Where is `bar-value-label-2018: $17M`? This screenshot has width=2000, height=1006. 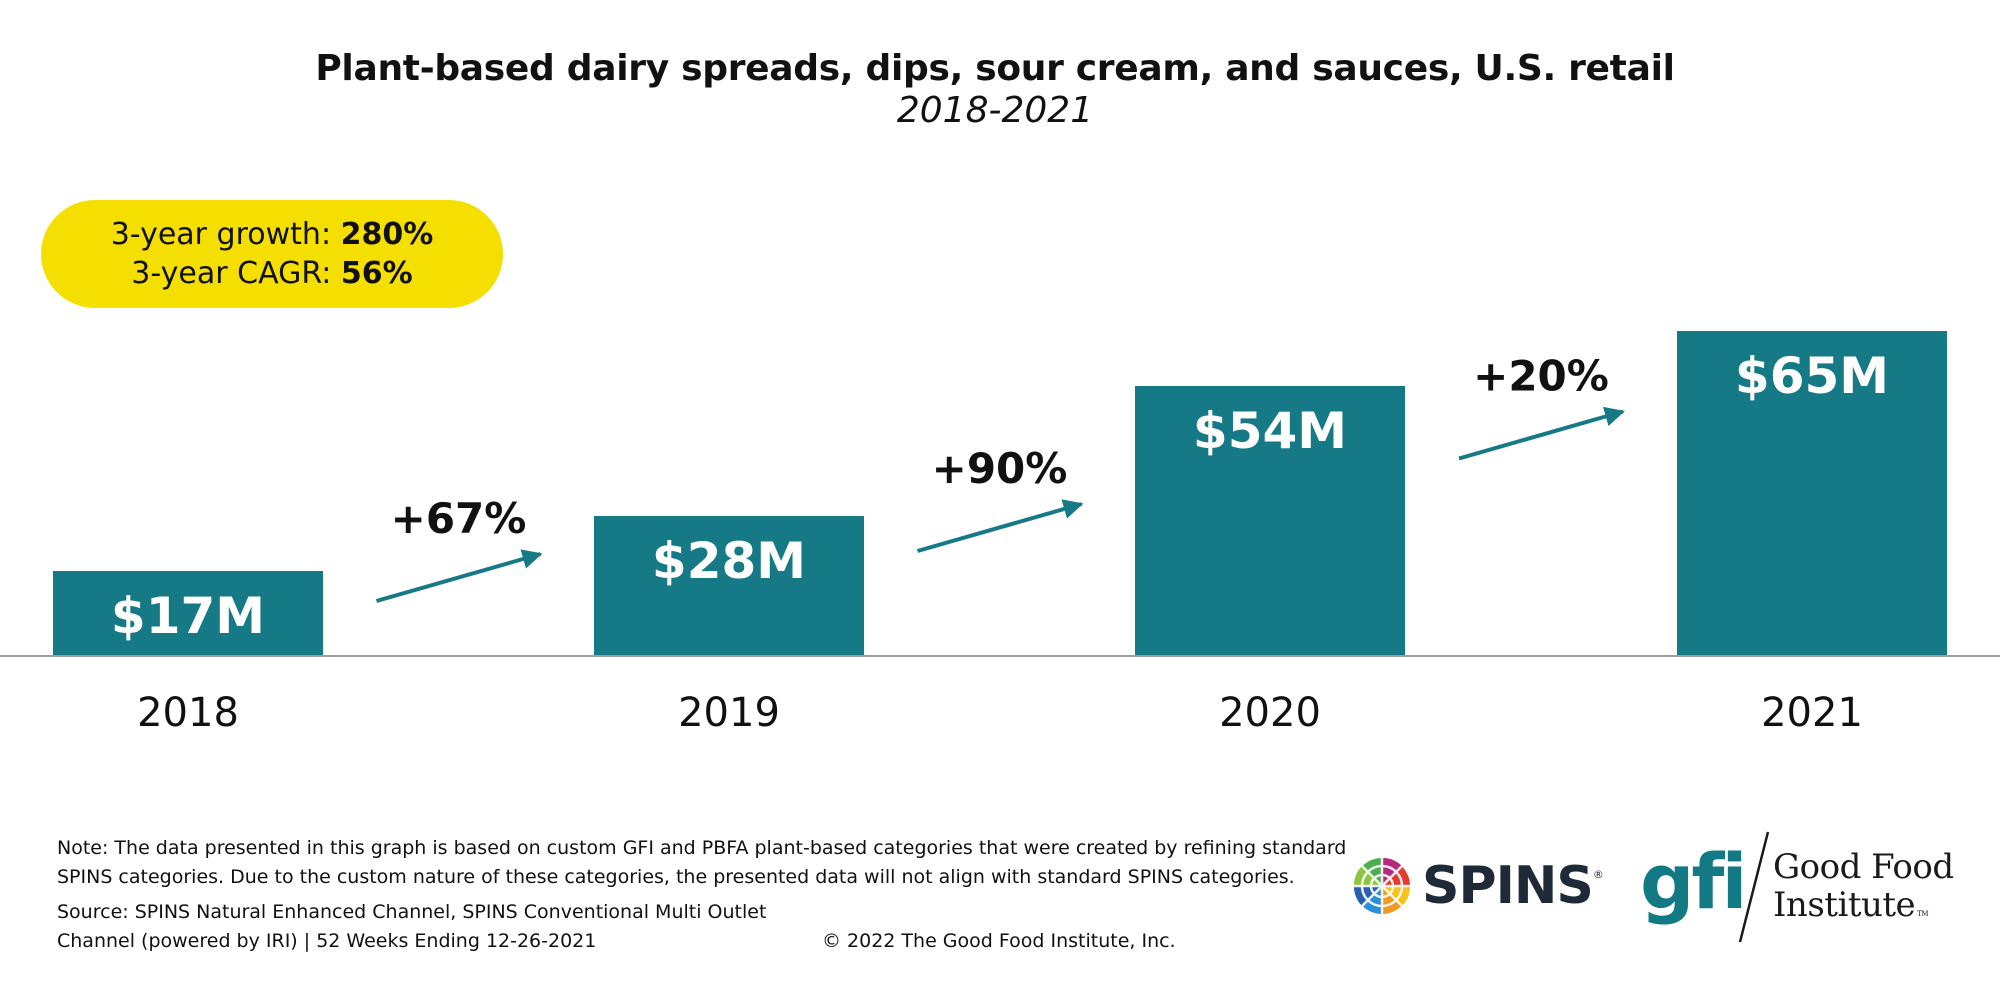 bar-value-label-2018: $17M is located at coordinates (188, 616).